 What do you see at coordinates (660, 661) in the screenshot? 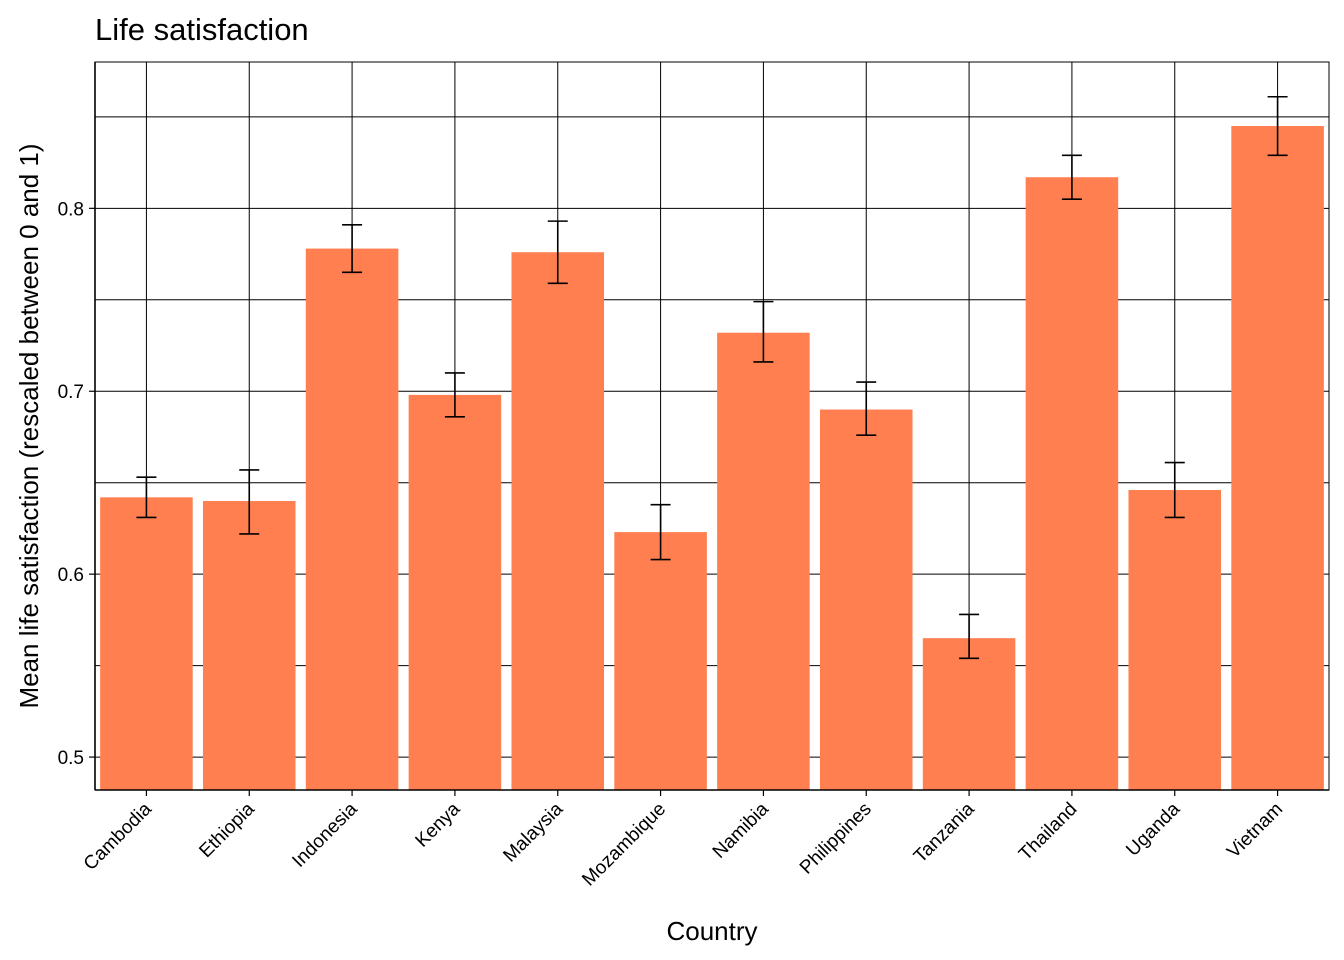
I see `bar-mozambique` at bounding box center [660, 661].